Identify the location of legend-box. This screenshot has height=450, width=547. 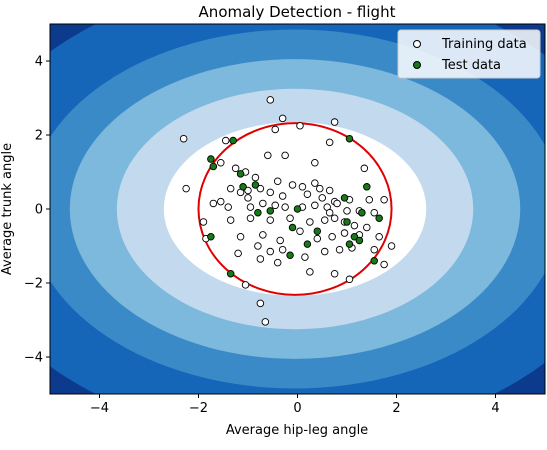
(469, 54).